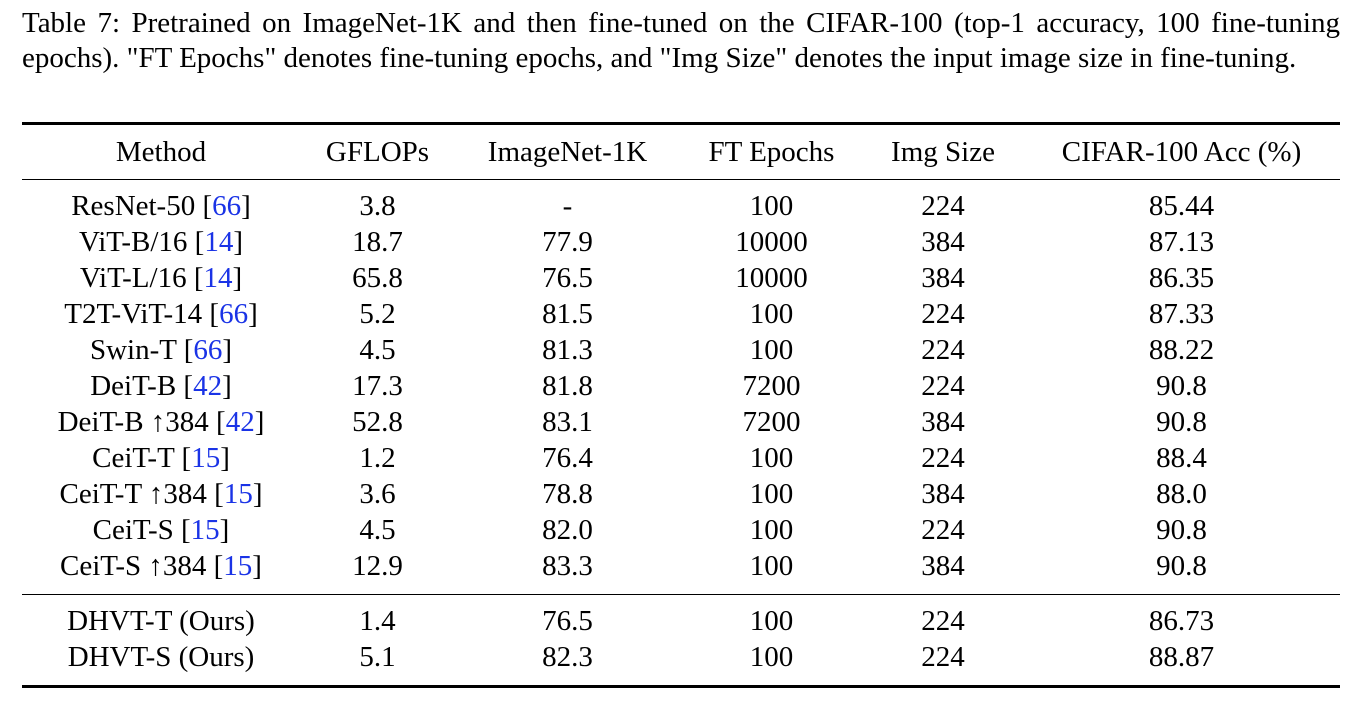 Image resolution: width=1368 pixels, height=708 pixels. What do you see at coordinates (377, 314) in the screenshot?
I see `gflops-cell: 5.2` at bounding box center [377, 314].